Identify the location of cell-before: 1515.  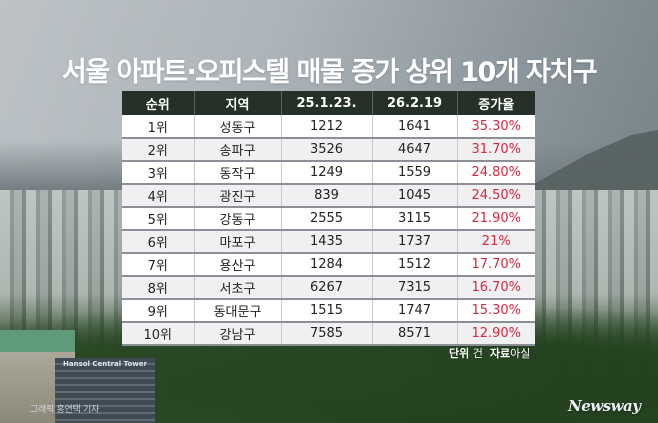
(327, 311).